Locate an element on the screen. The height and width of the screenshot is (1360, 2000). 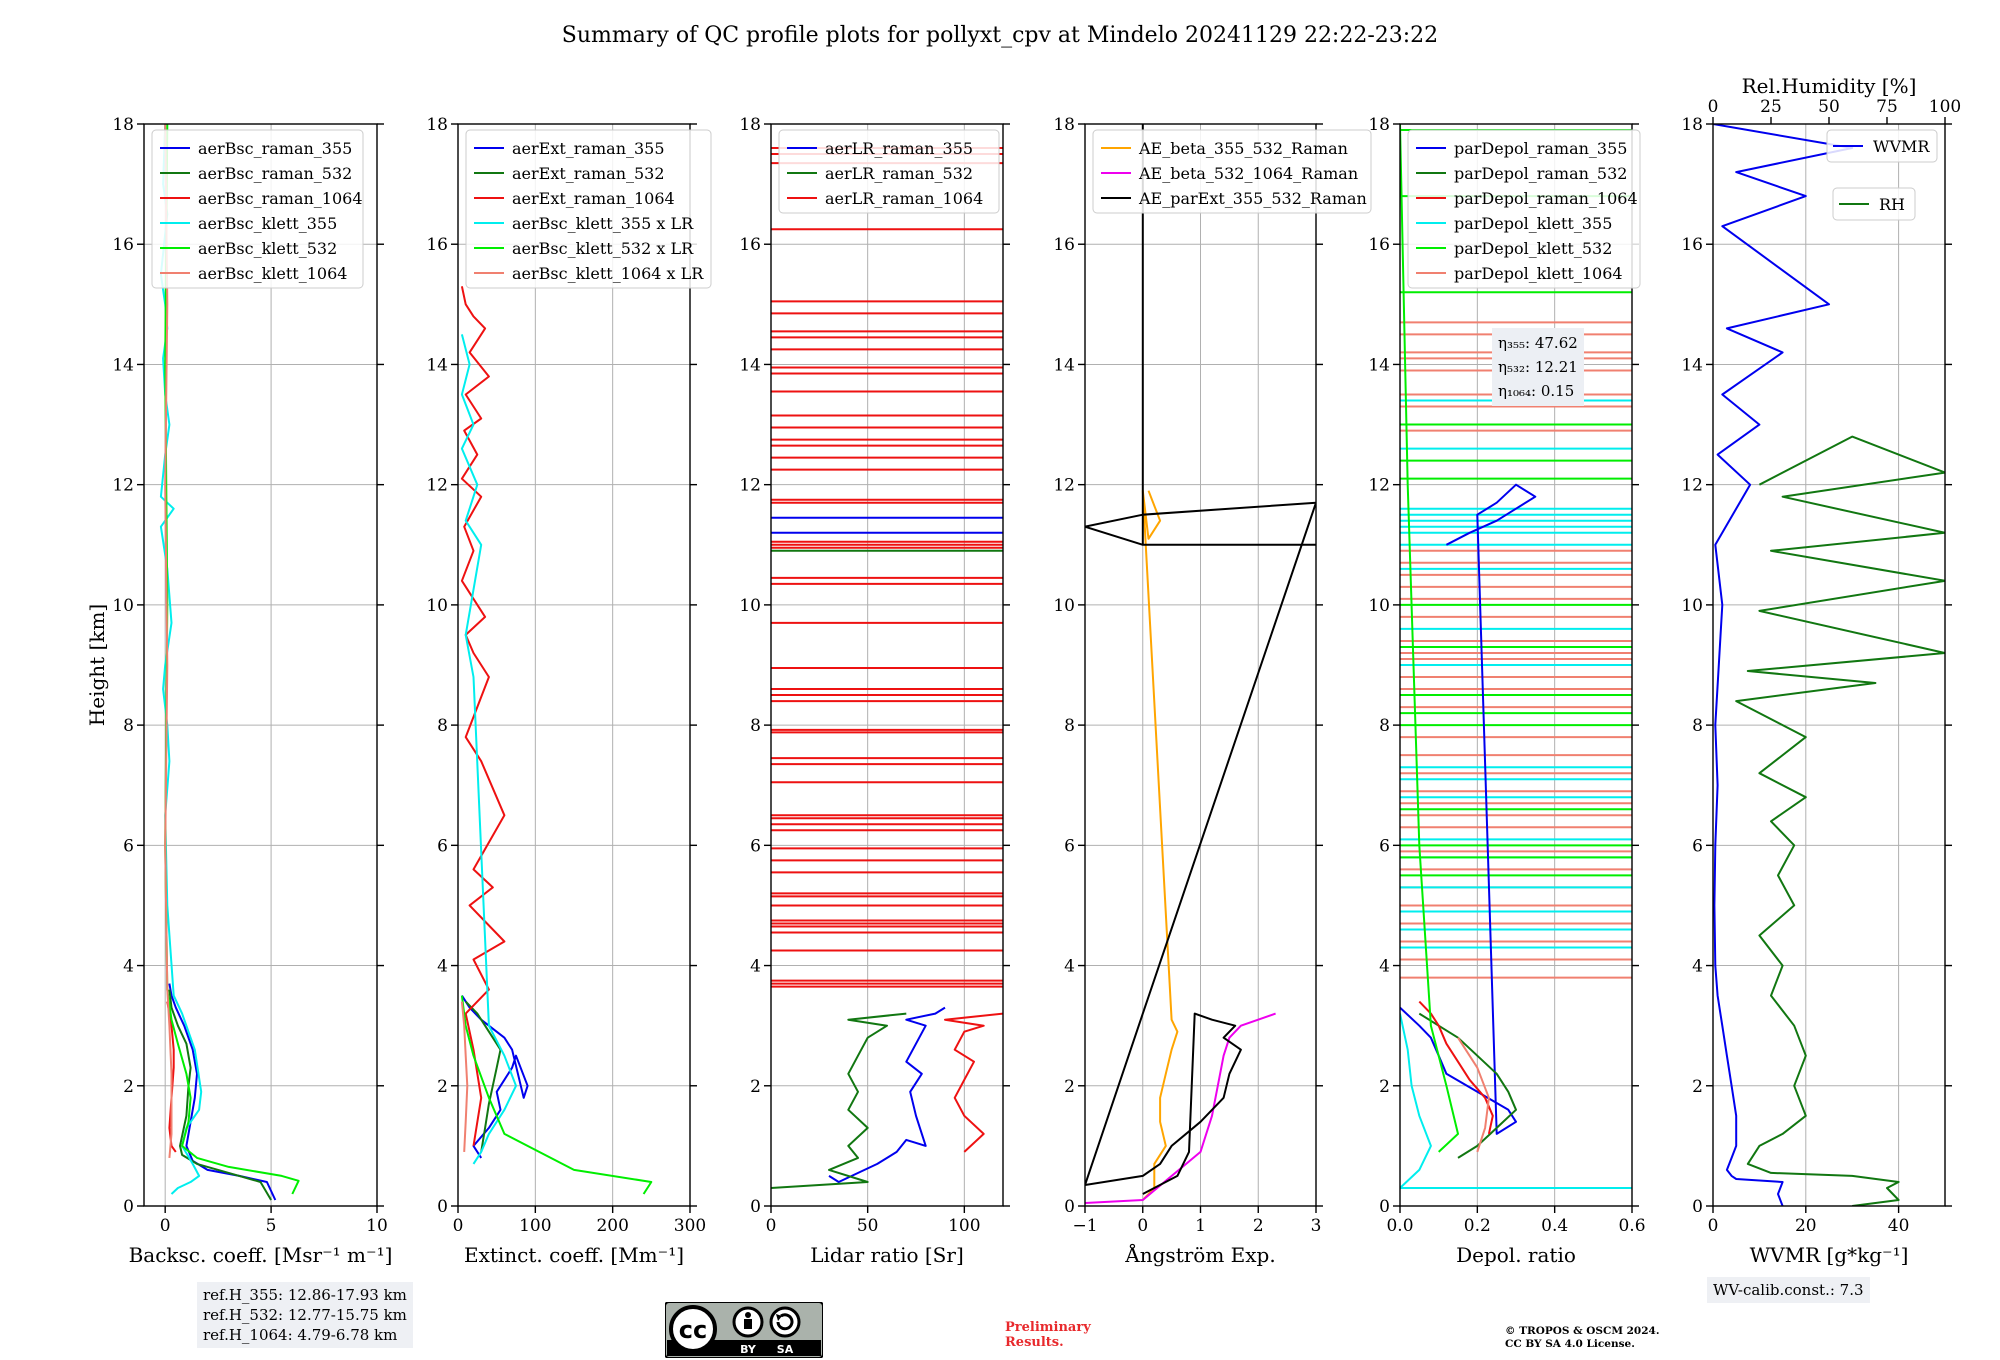
x-tick-label: 0.0 is located at coordinates (1399, 1226).